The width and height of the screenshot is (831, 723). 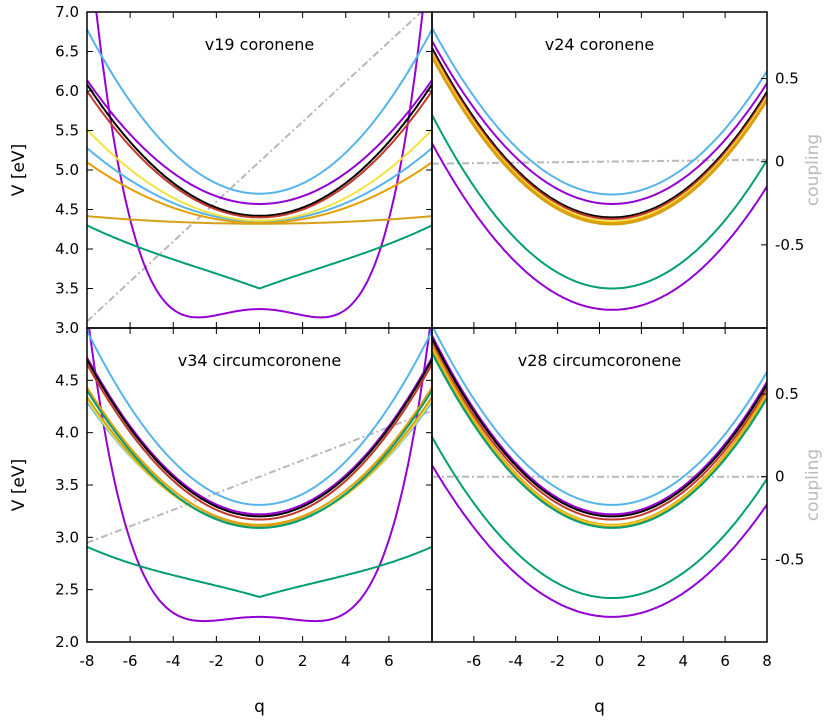 I want to click on panel-title: v24 coronene, so click(x=599, y=44).